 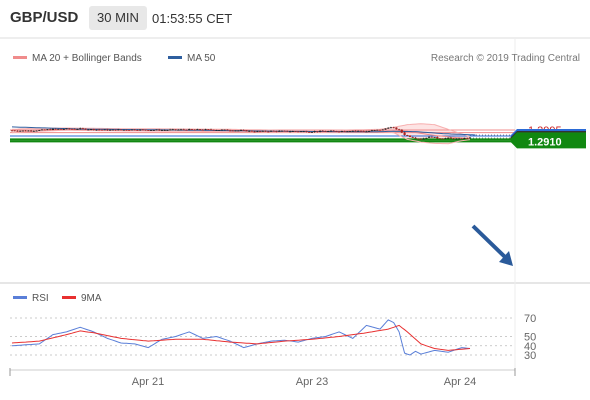 What do you see at coordinates (460, 382) in the screenshot?
I see `x-tick-apr24: Apr 24` at bounding box center [460, 382].